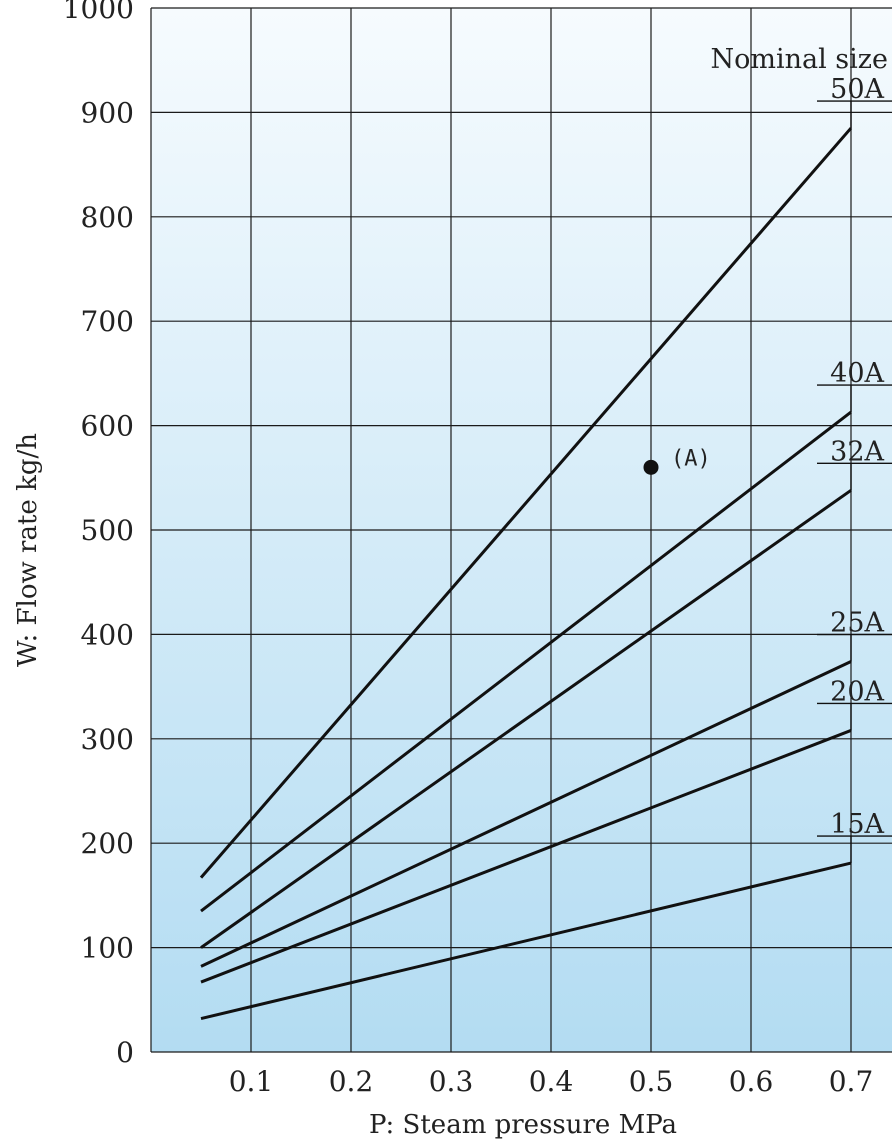  I want to click on y-tick-label: 900, so click(107, 112).